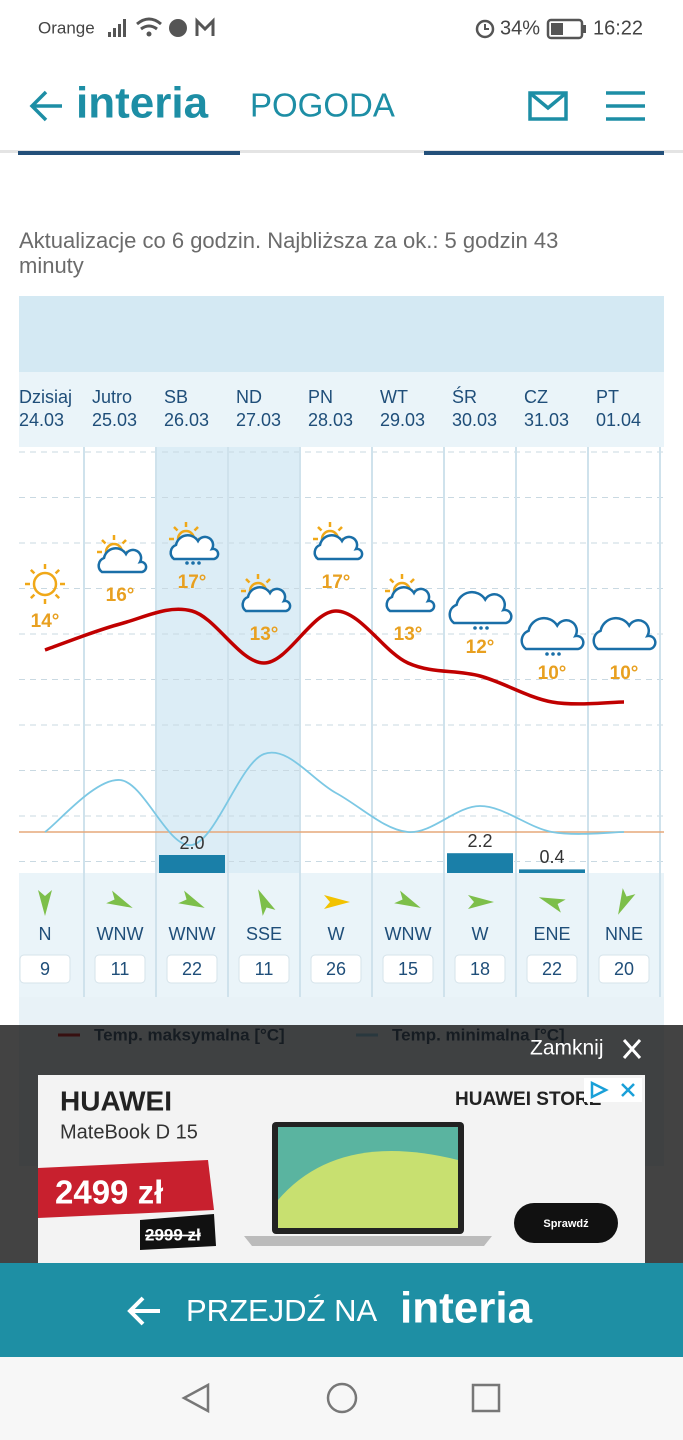  What do you see at coordinates (479, 841) in the screenshot?
I see `precipitation-label: 2.2` at bounding box center [479, 841].